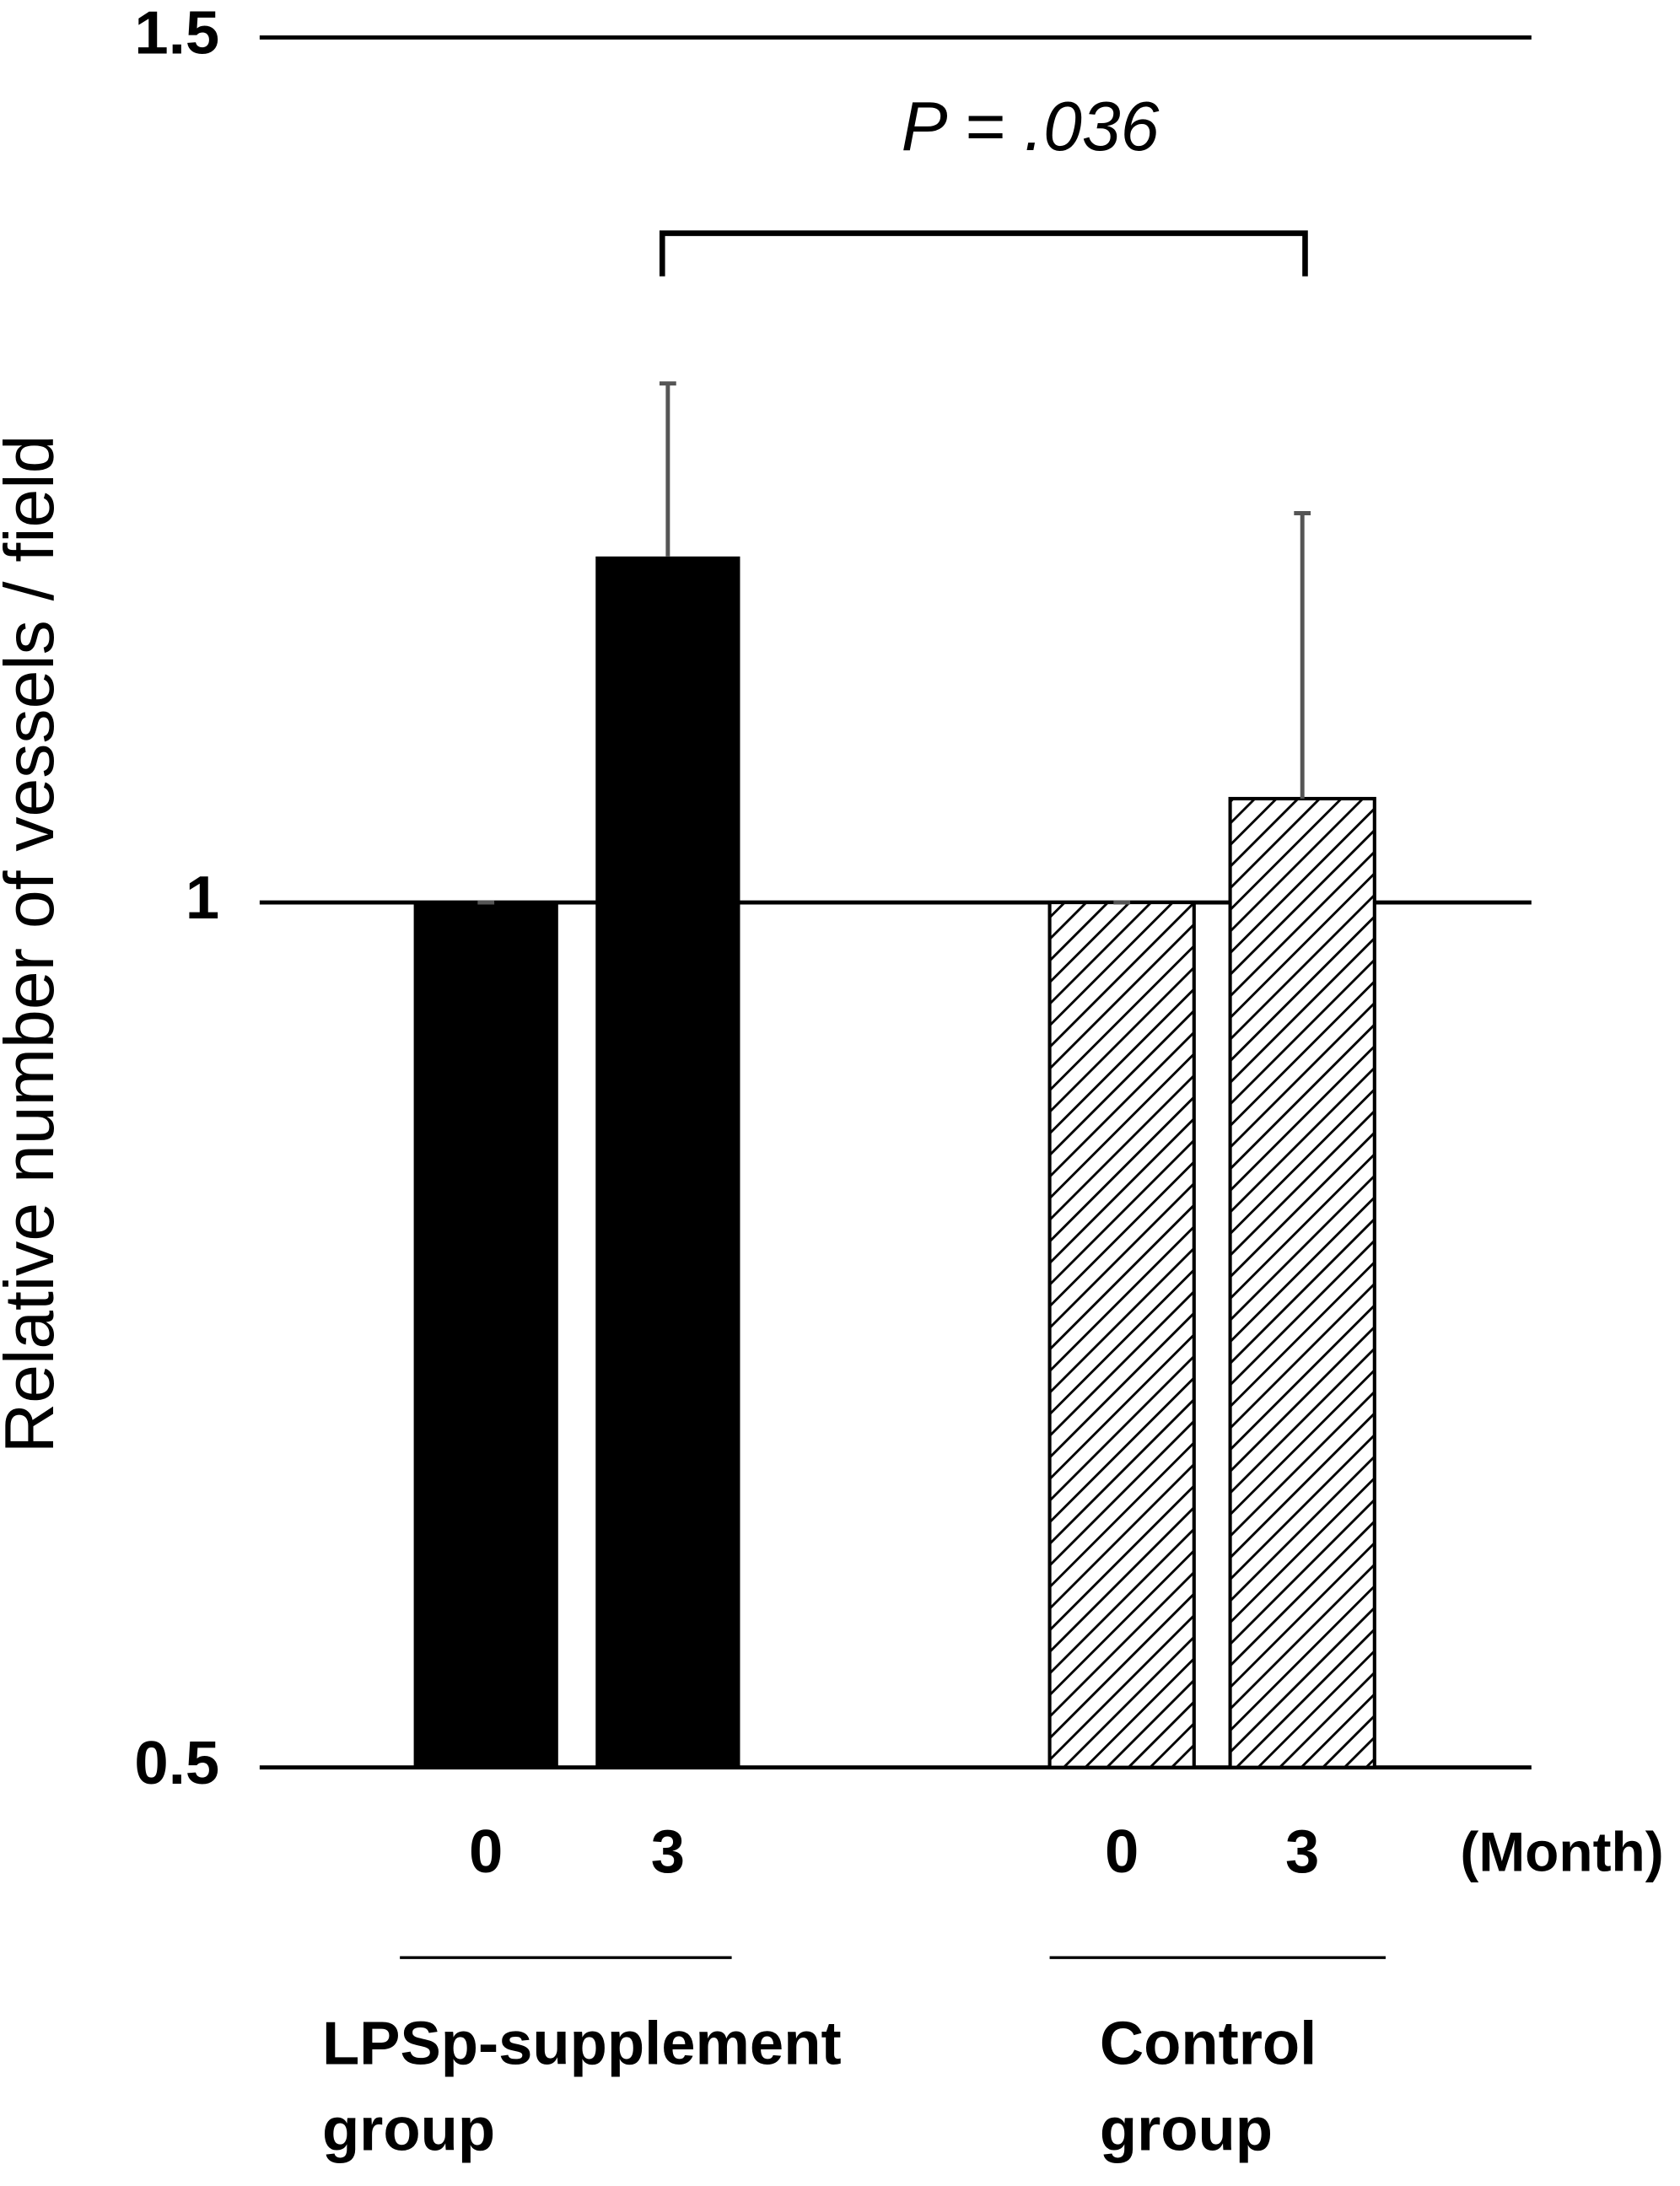 This screenshot has height=2186, width=1680. Describe the element at coordinates (1031, 126) in the screenshot. I see `annotation: P = .036` at that location.